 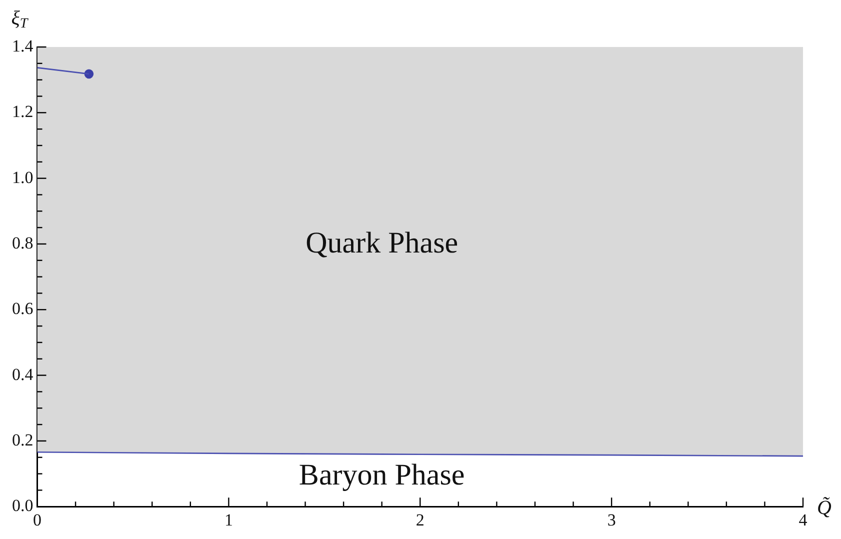 I want to click on y-tick-label: 0.2, so click(x=23, y=440).